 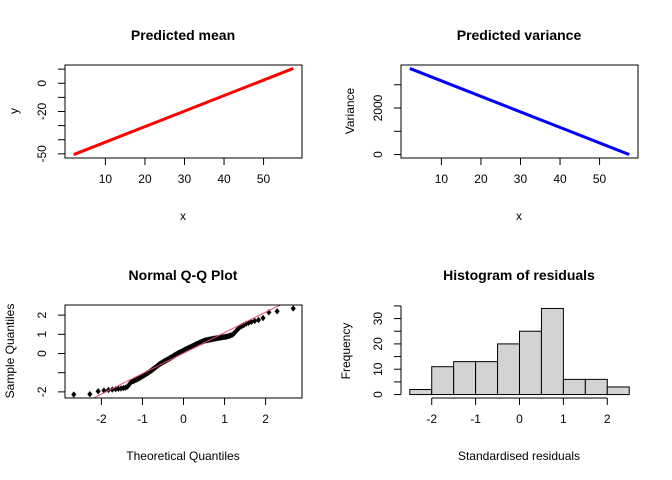 What do you see at coordinates (378, 319) in the screenshot?
I see `y-tick-label: 30` at bounding box center [378, 319].